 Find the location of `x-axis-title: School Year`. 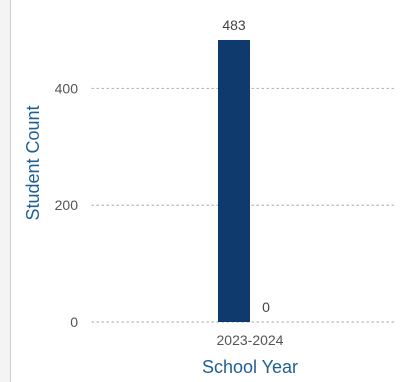

x-axis-title: School Year is located at coordinates (250, 367).